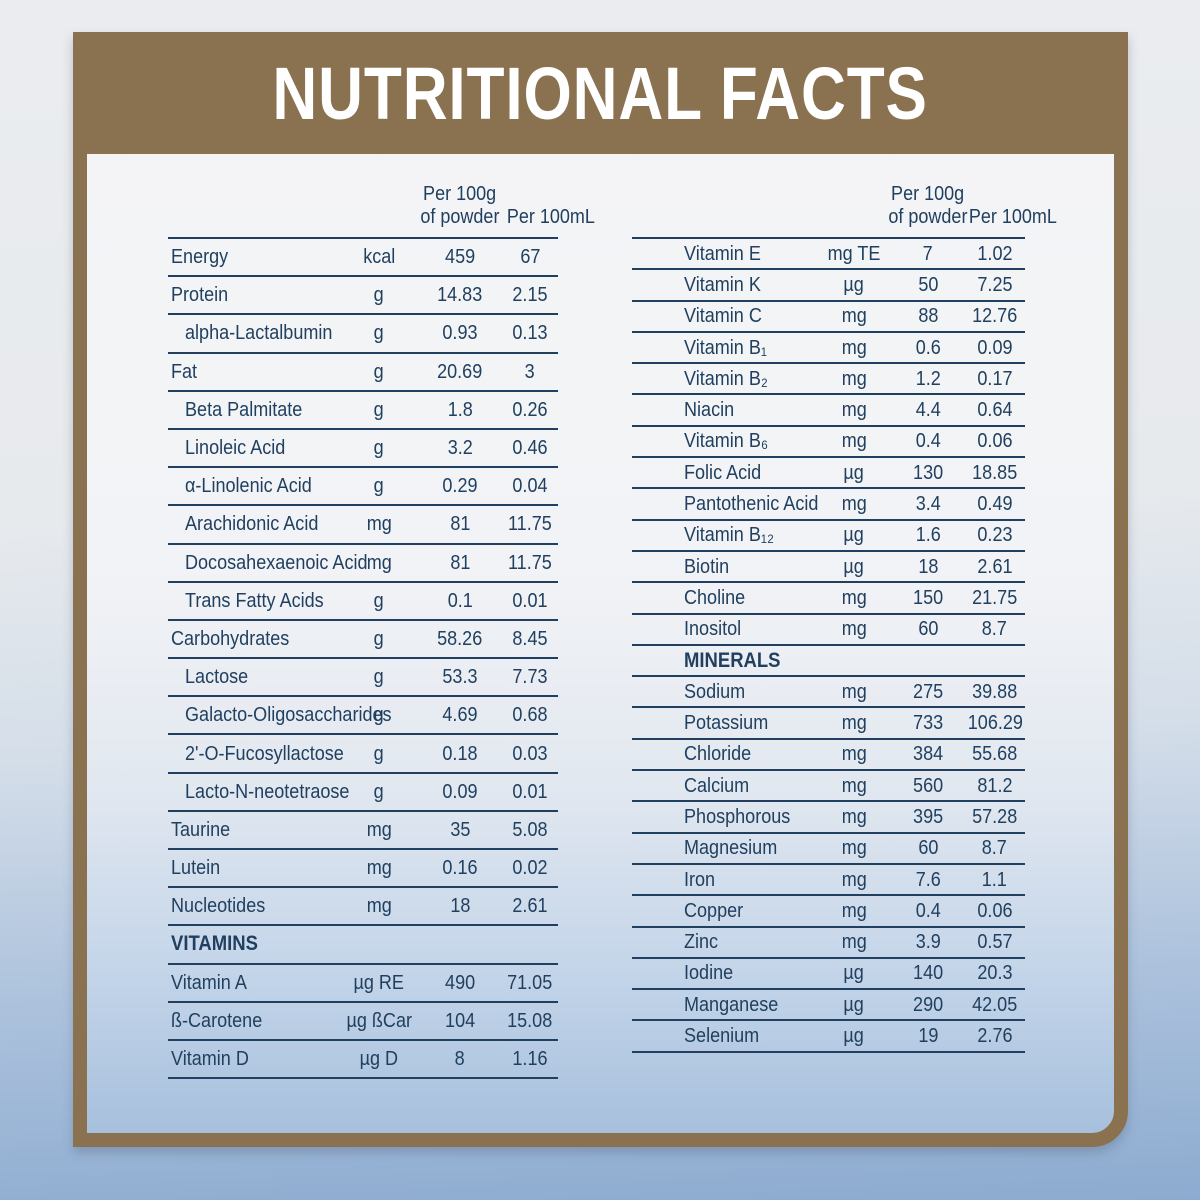 The image size is (1200, 1200). Describe the element at coordinates (530, 753) in the screenshot. I see `value-per-100ml: 0.03` at that location.